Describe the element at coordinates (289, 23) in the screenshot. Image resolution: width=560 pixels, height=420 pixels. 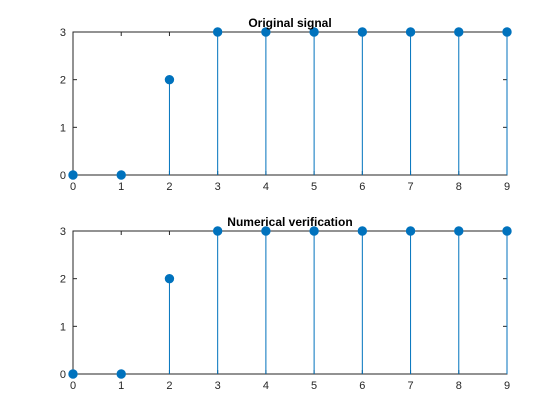
I see `chart-title: Original signal` at that location.